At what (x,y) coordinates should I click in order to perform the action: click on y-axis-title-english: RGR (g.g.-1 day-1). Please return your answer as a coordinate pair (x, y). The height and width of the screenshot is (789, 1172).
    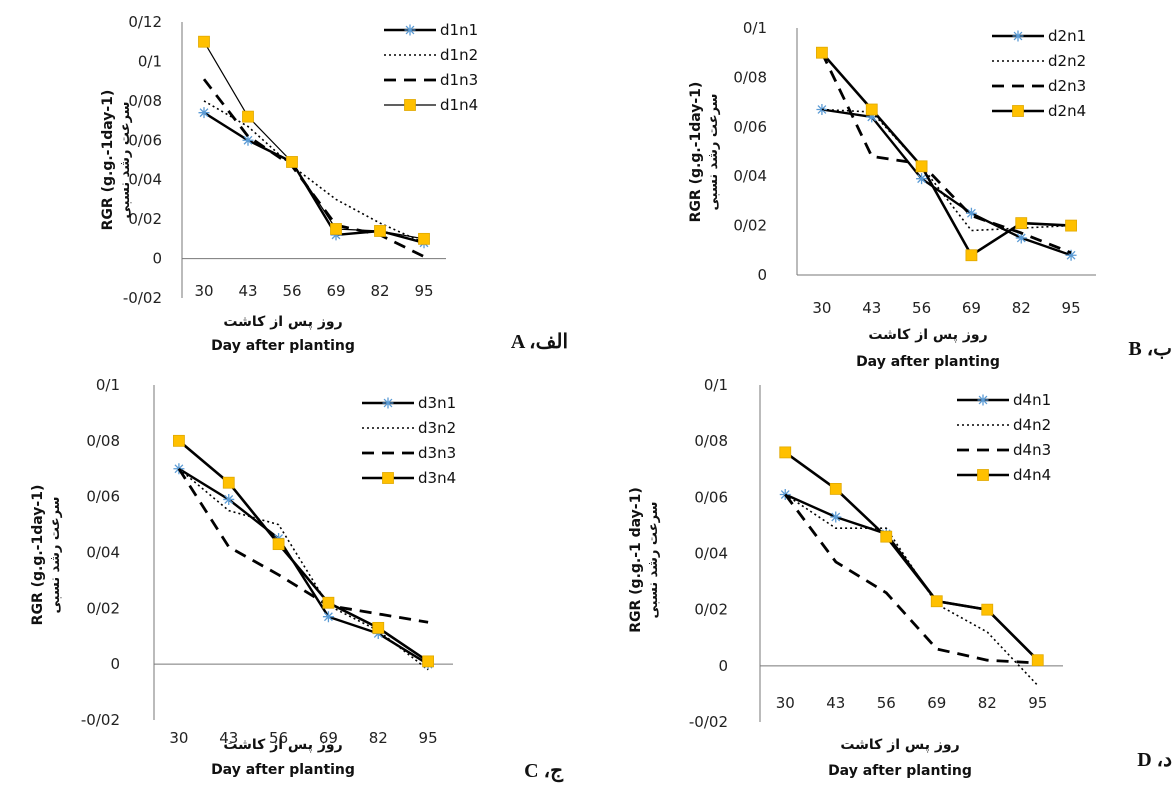
    Looking at the image, I should click on (636, 560).